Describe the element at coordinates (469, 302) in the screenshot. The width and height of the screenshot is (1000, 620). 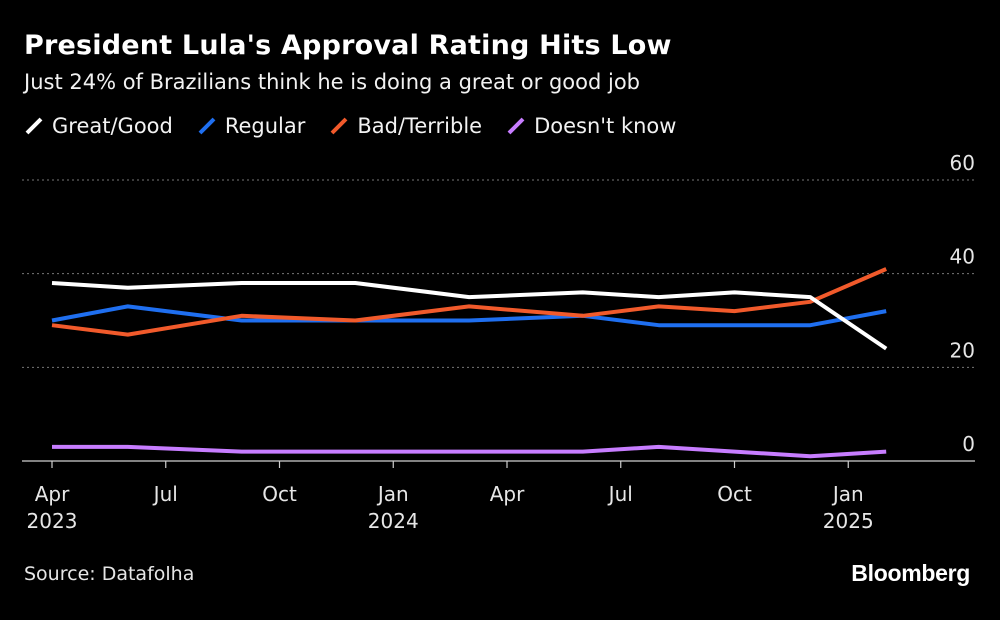
I see `series-line-bad-terrible` at that location.